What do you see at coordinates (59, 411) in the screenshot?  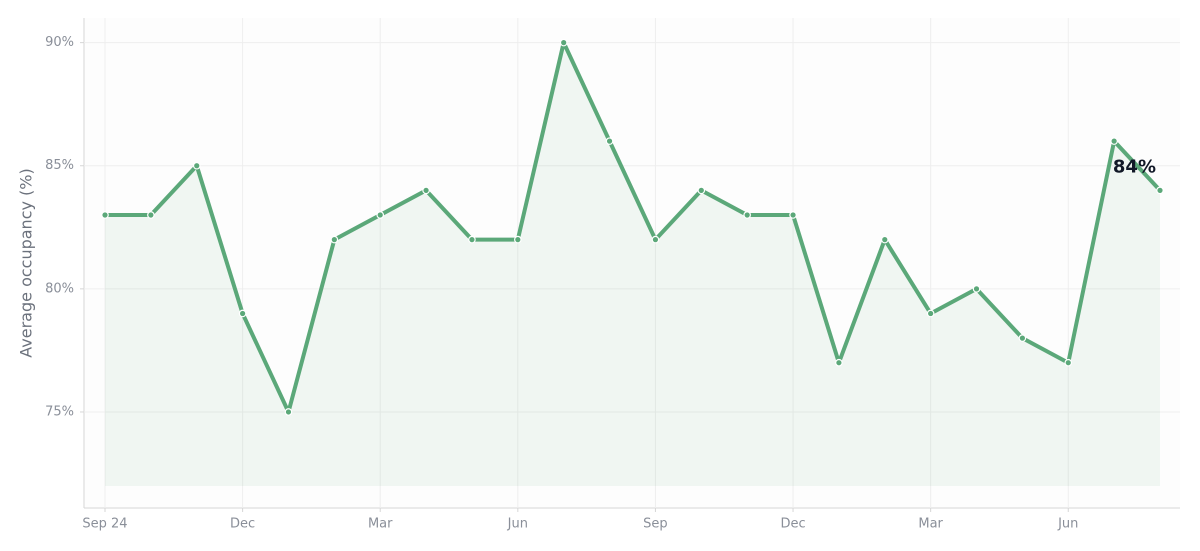 I see `y-tick-label: 75%` at bounding box center [59, 411].